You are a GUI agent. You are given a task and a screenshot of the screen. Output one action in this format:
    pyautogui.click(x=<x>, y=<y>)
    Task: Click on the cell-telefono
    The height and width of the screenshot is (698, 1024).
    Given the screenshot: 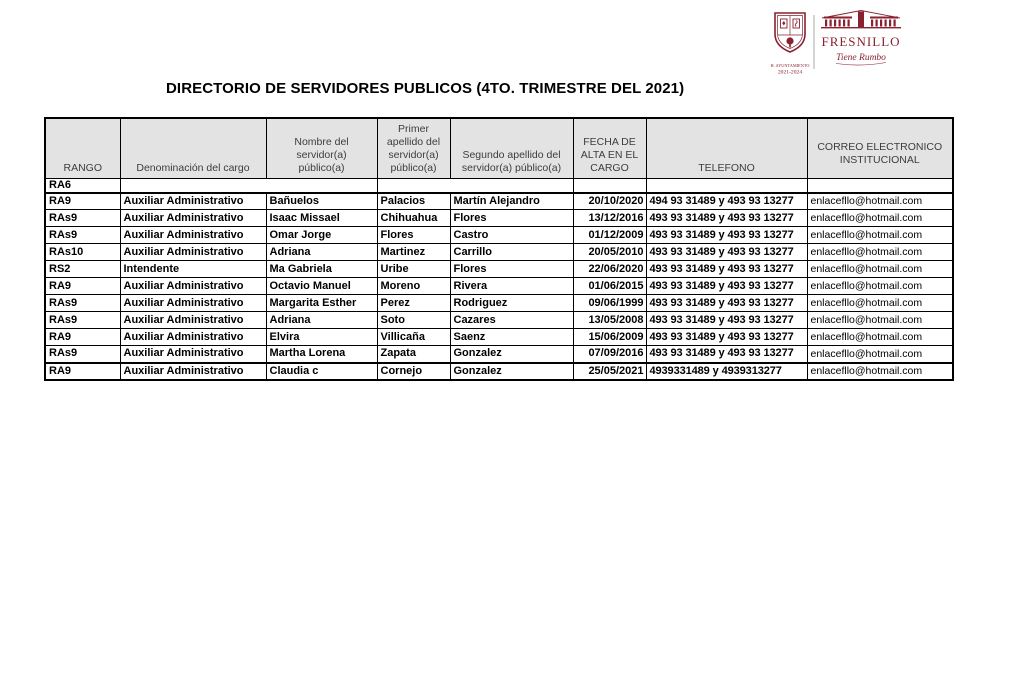 What is the action you would take?
    pyautogui.click(x=726, y=185)
    